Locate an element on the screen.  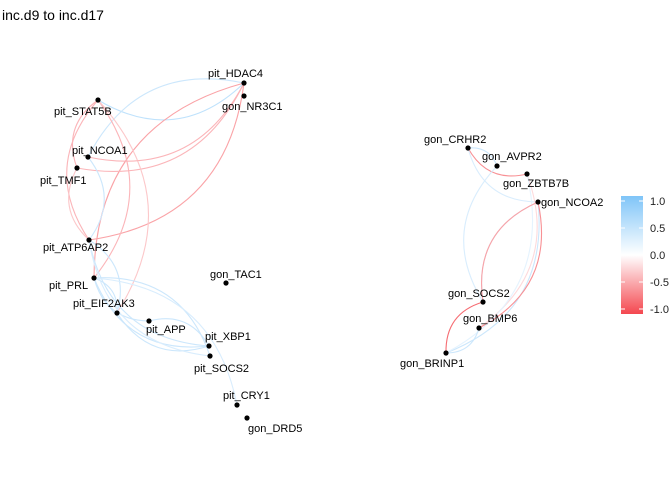
edge-pit_HDAC4-pit_NCOA1 is located at coordinates (166, 118).